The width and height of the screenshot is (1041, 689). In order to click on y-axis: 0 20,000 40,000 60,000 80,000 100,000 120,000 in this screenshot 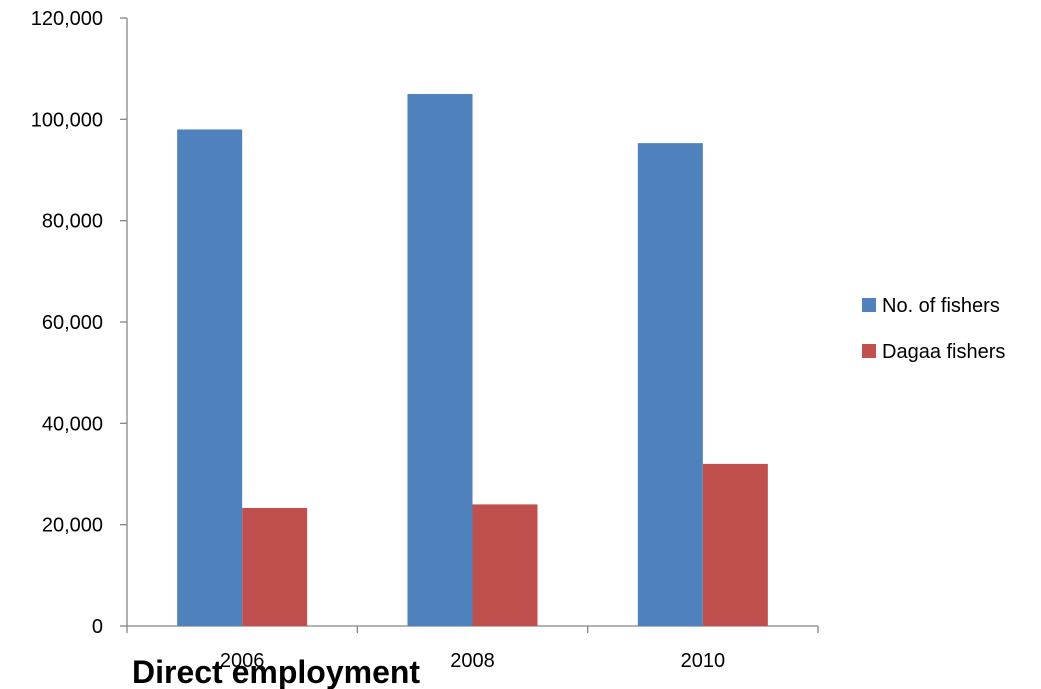, I will do `click(79, 323)`.